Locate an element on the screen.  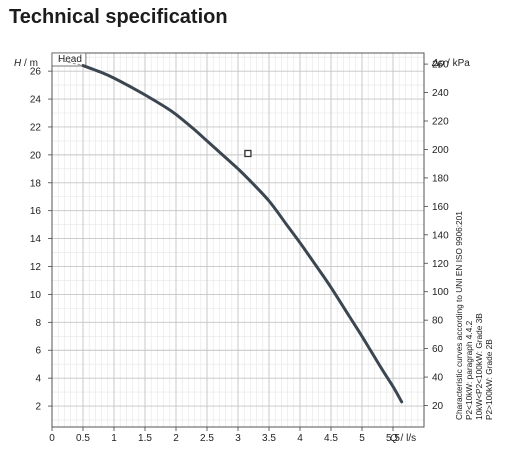
note-line: P2>100kW: Grade 2B is located at coordinates (489, 379).